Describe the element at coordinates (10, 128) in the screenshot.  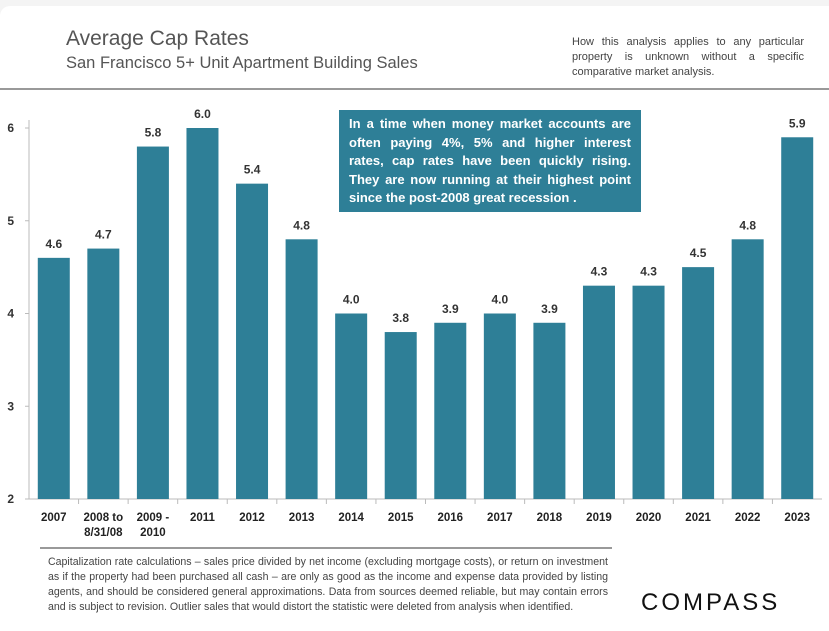
I see `y-tick-label: 6` at that location.